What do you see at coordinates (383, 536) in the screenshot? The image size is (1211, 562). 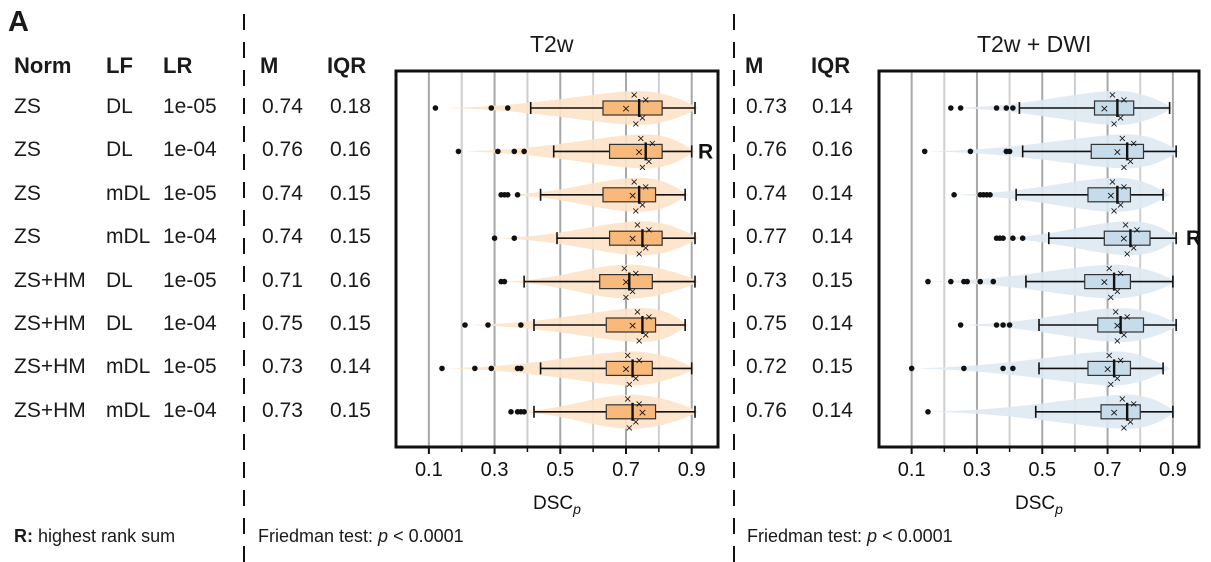 I see `friedman-var: p` at bounding box center [383, 536].